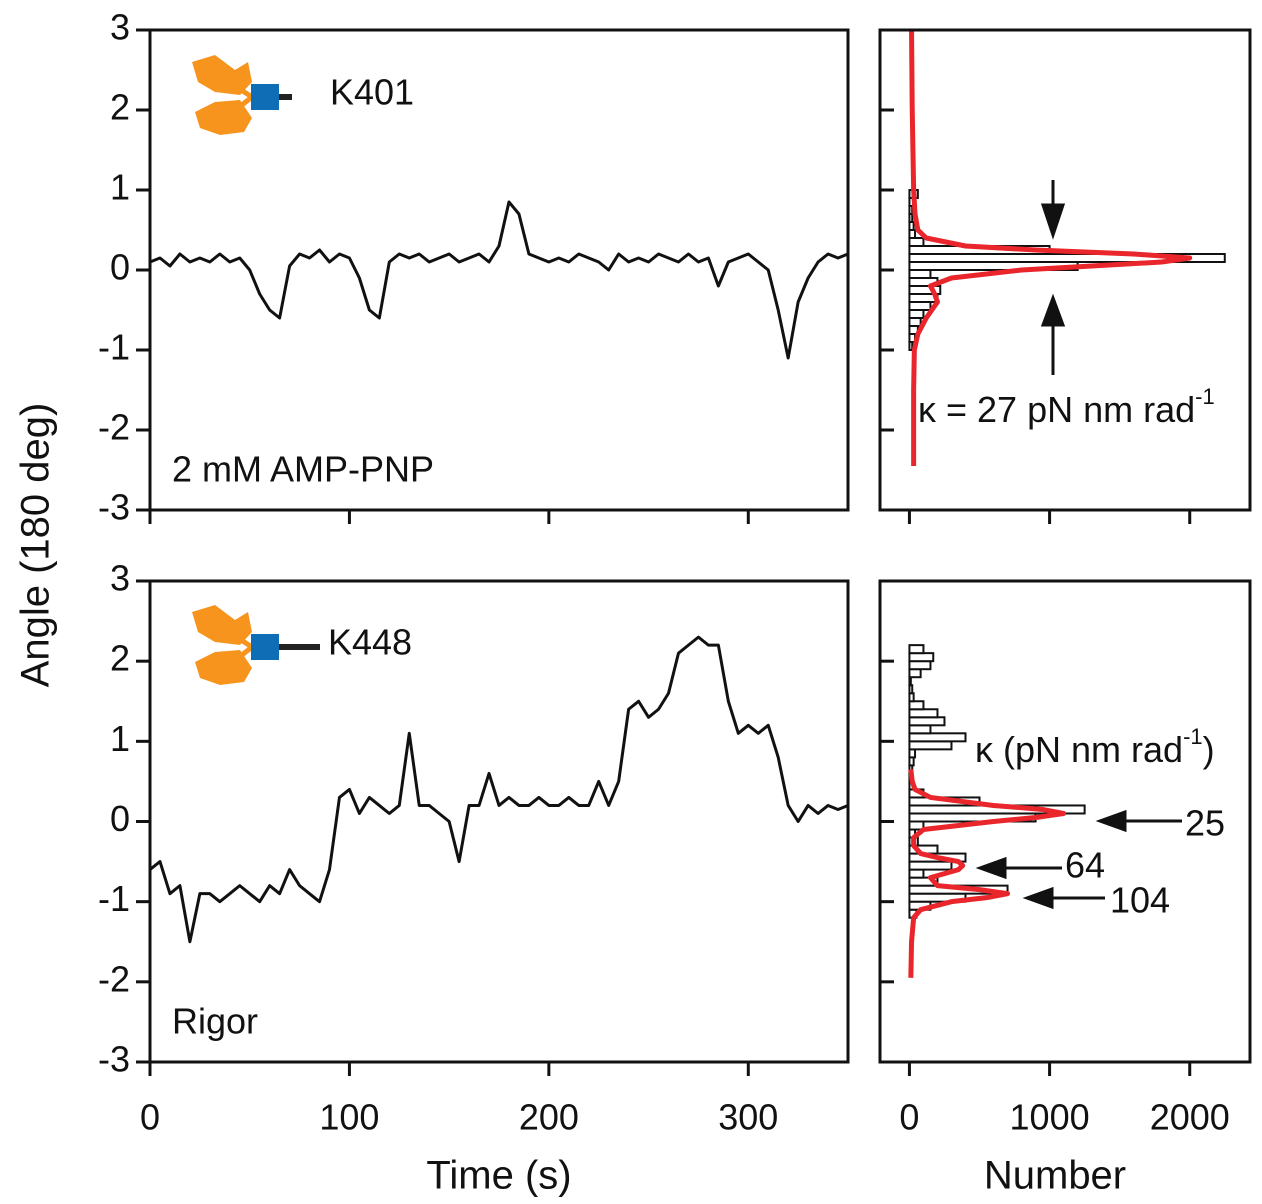 This screenshot has height=1204, width=1262. I want to click on x-tick-label: 300, so click(748, 1117).